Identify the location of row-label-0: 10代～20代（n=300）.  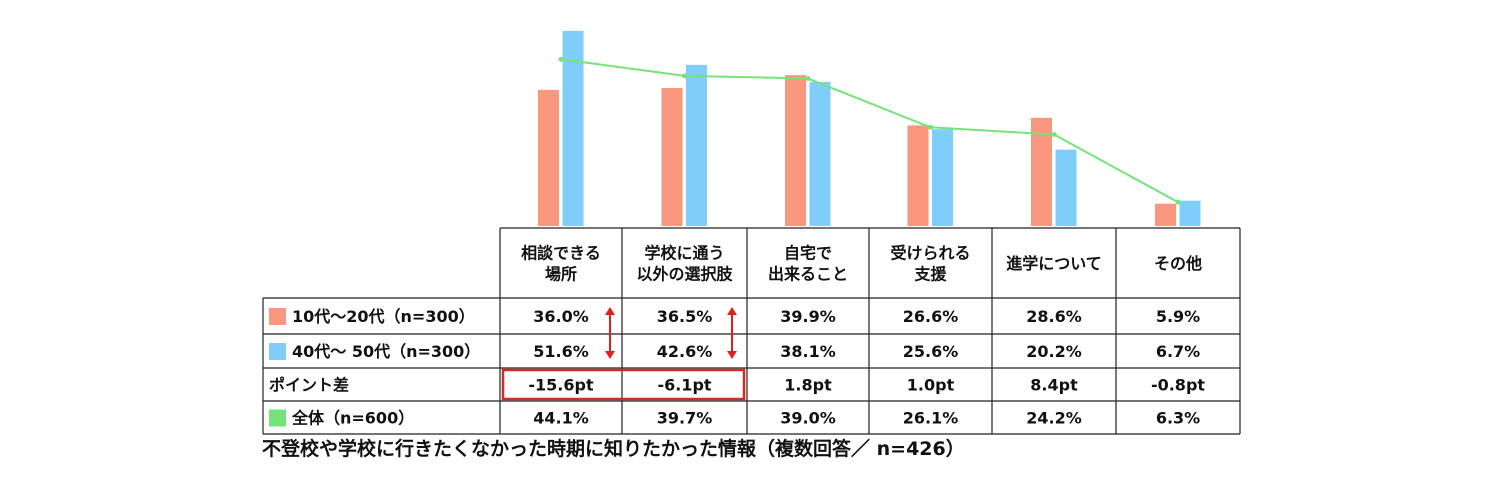
(383, 316).